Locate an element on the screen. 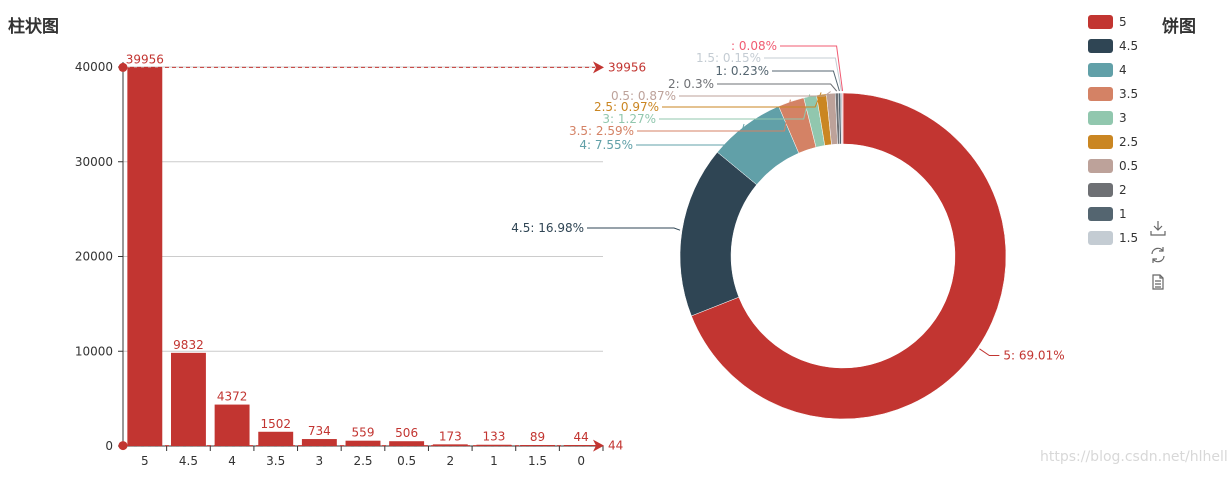 Image resolution: width=1232 pixels, height=477 pixels. x-tick-label: 3.5 is located at coordinates (275, 461).